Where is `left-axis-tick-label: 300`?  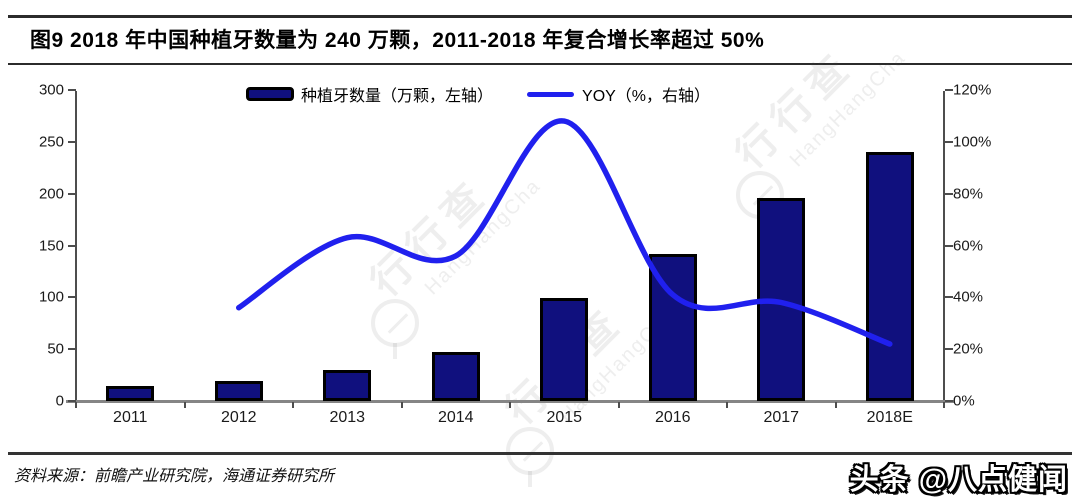 left-axis-tick-label: 300 is located at coordinates (51, 90).